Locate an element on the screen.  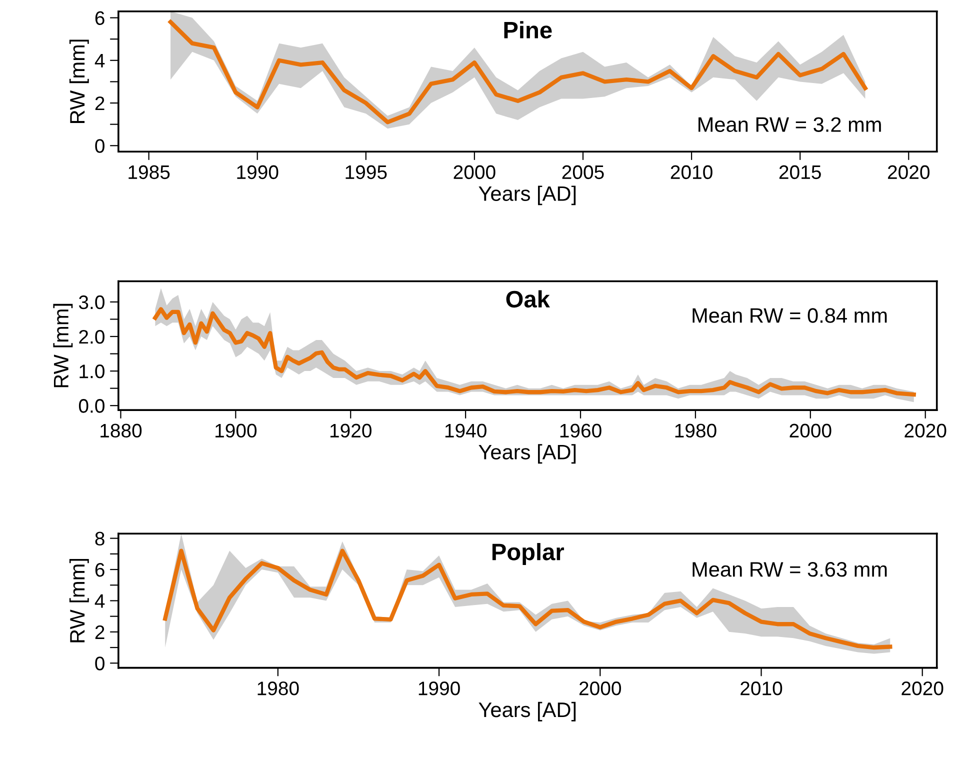
y-tick-label: 8 is located at coordinates (99, 539).